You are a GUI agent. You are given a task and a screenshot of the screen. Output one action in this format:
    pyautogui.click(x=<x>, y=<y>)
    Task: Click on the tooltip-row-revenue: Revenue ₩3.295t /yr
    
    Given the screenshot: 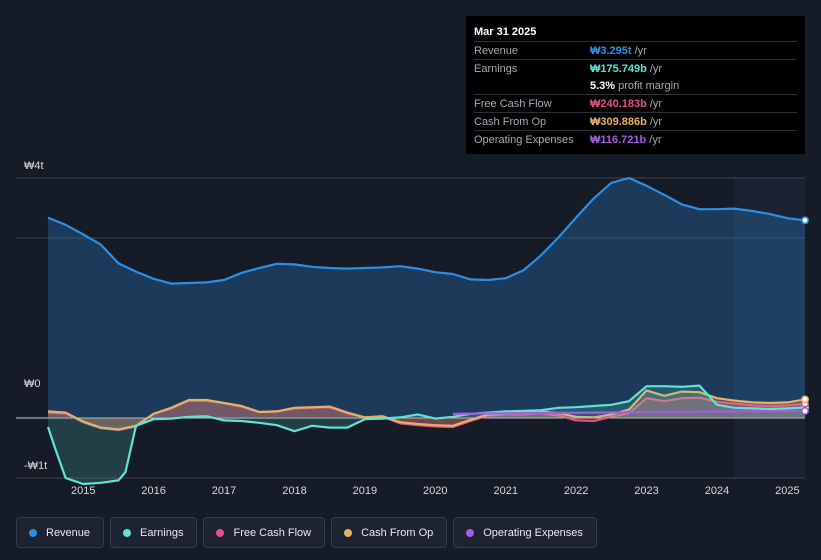 What is the action you would take?
    pyautogui.click(x=635, y=50)
    